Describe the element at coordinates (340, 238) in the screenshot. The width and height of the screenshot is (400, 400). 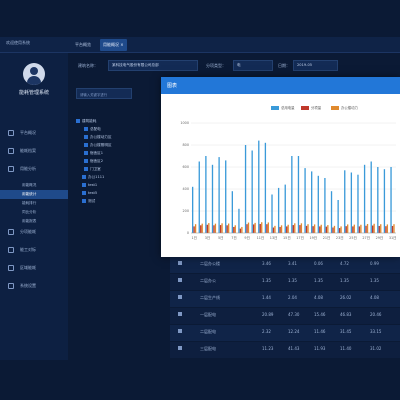
I see `x-tick-label: 23日` at that location.